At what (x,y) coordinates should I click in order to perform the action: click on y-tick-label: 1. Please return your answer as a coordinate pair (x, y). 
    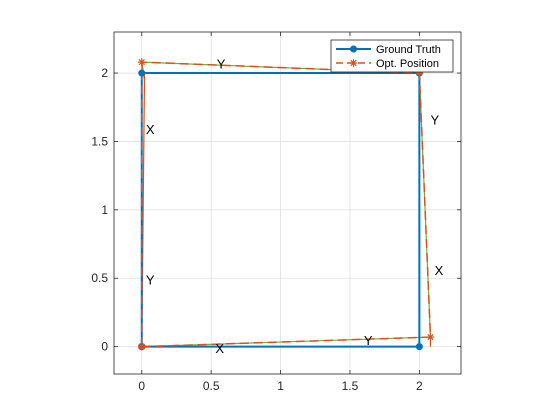
    Looking at the image, I should click on (104, 210).